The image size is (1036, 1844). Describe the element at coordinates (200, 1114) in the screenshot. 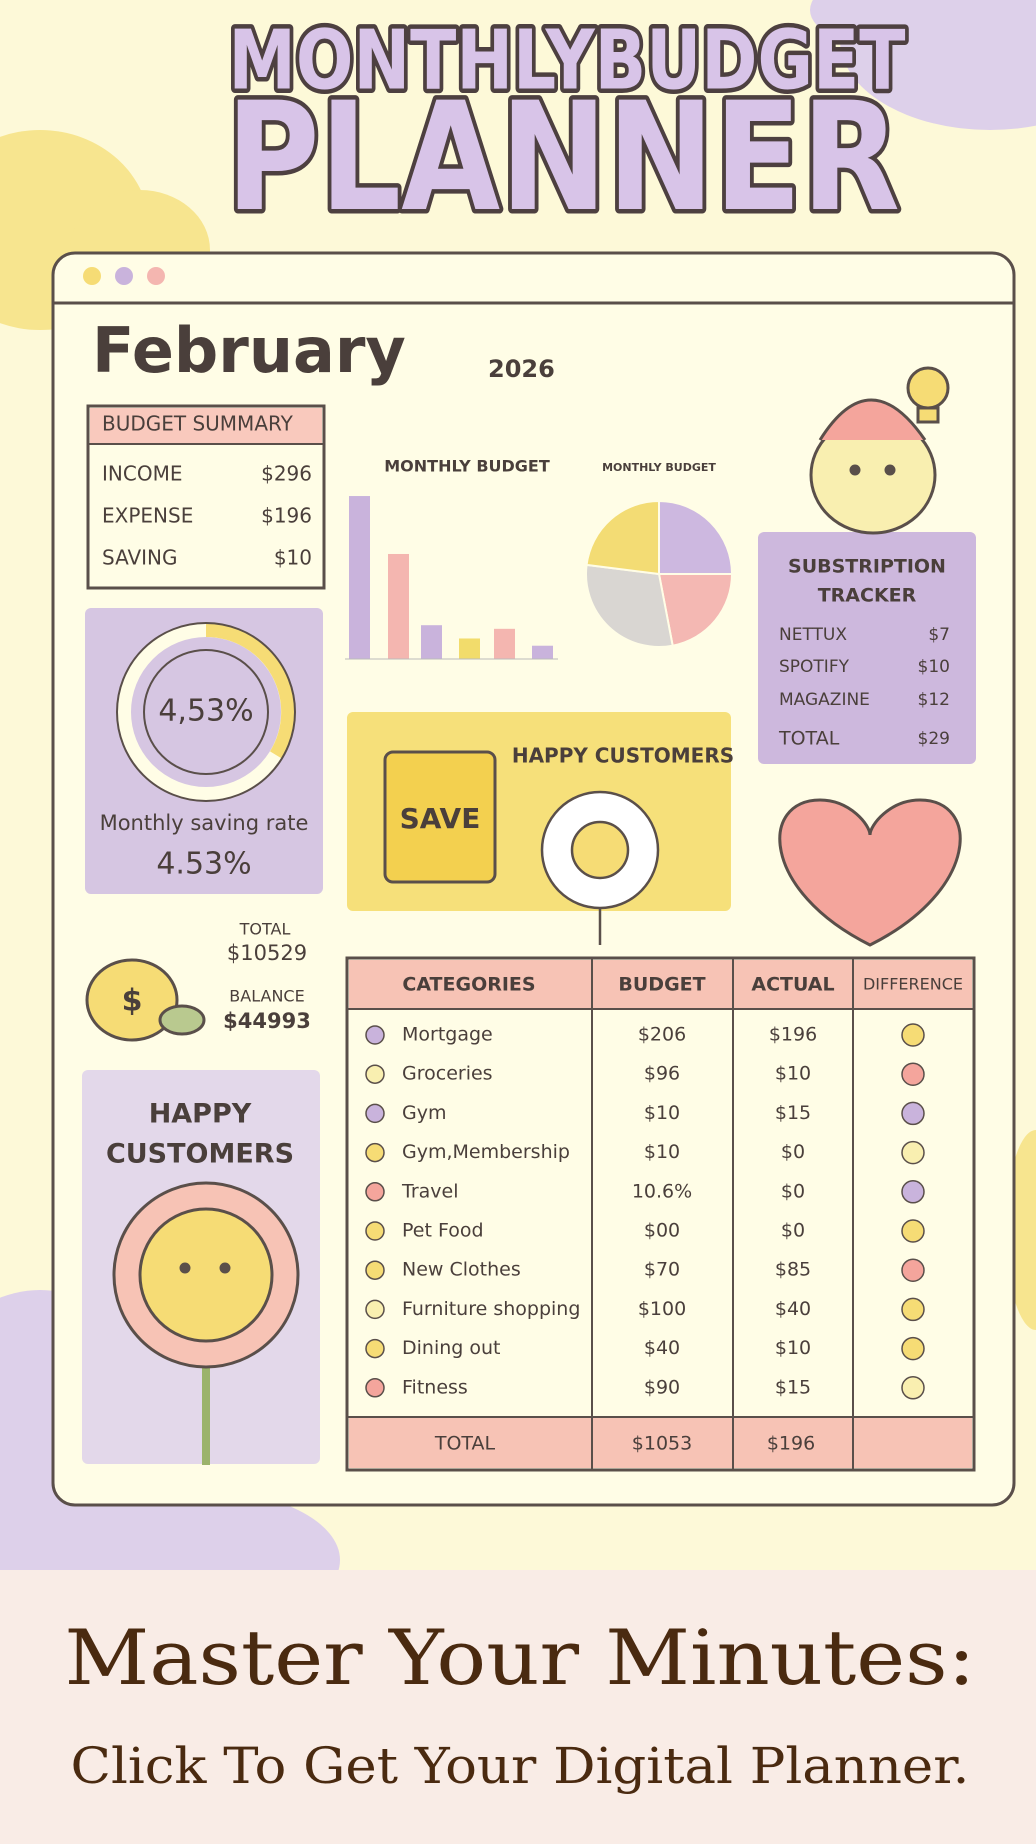

I see `card-title: HAPPY` at that location.